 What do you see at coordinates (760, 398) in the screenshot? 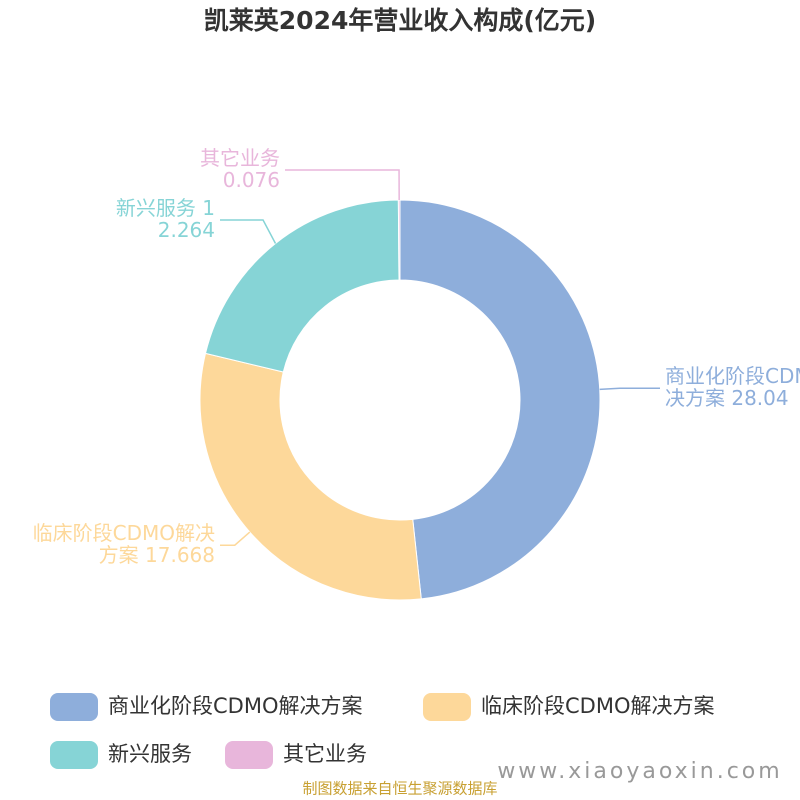
I see `slice-value: 28.04` at bounding box center [760, 398].